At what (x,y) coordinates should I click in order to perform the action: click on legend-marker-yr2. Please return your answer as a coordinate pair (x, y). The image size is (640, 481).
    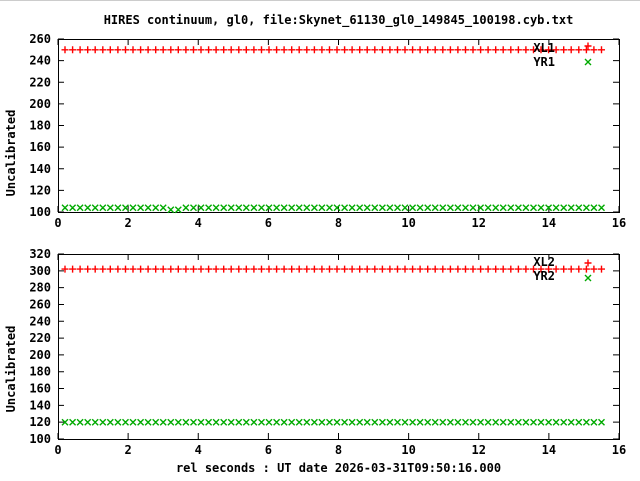
    Looking at the image, I should click on (588, 278).